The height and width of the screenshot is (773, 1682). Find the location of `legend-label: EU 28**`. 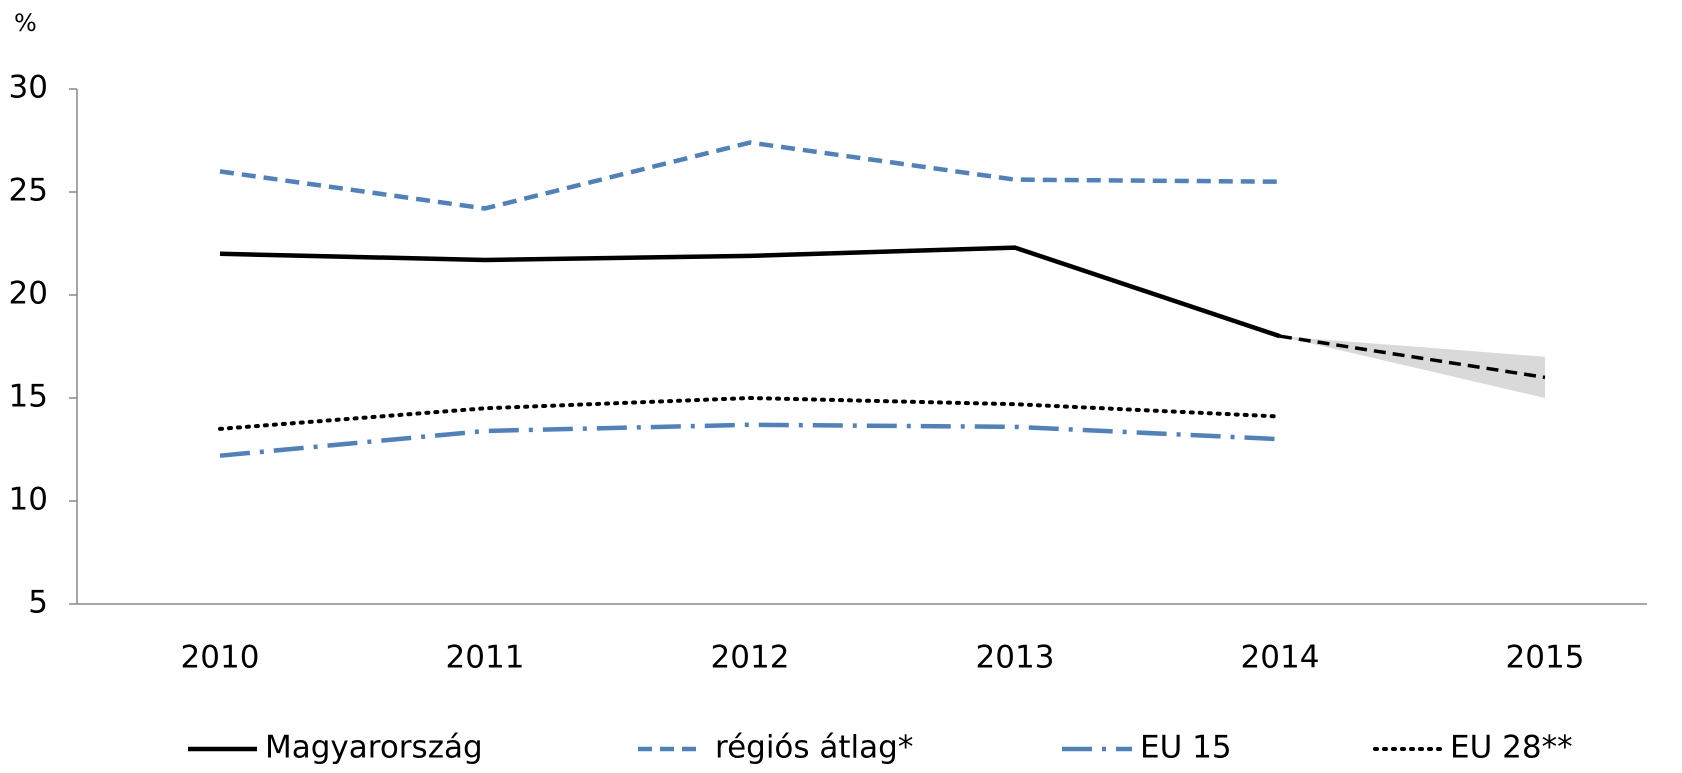

legend-label: EU 28** is located at coordinates (1511, 748).